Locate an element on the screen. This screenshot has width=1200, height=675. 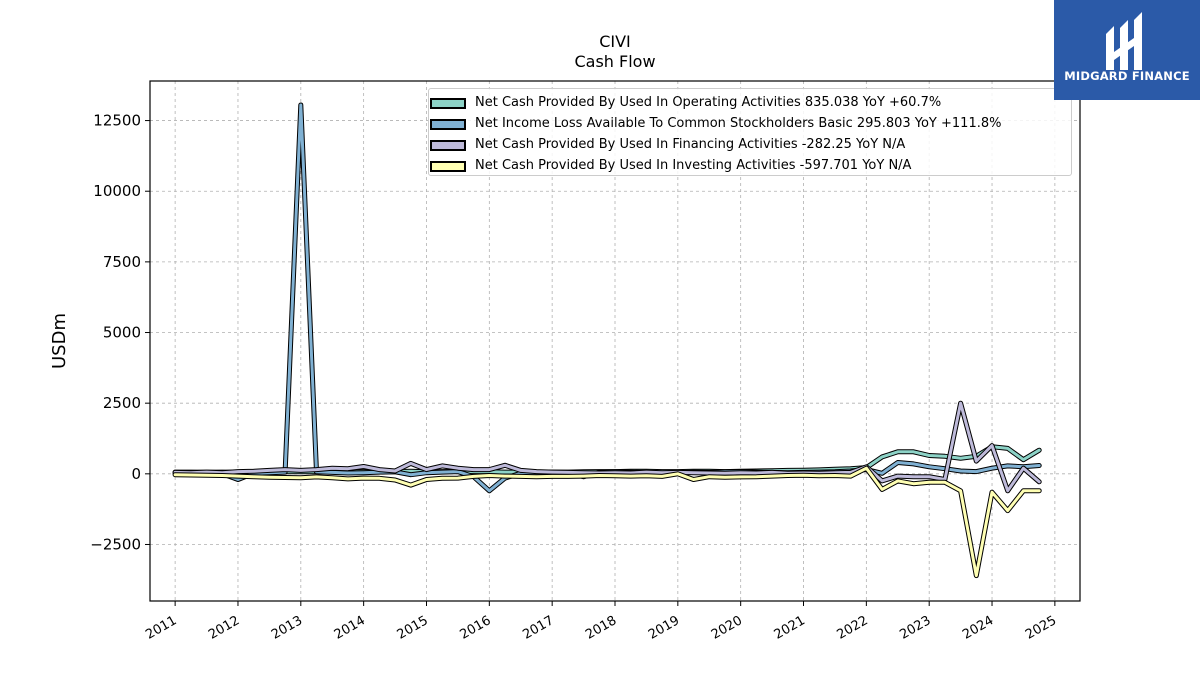
y-tick-label: 10000 is located at coordinates (117, 191).